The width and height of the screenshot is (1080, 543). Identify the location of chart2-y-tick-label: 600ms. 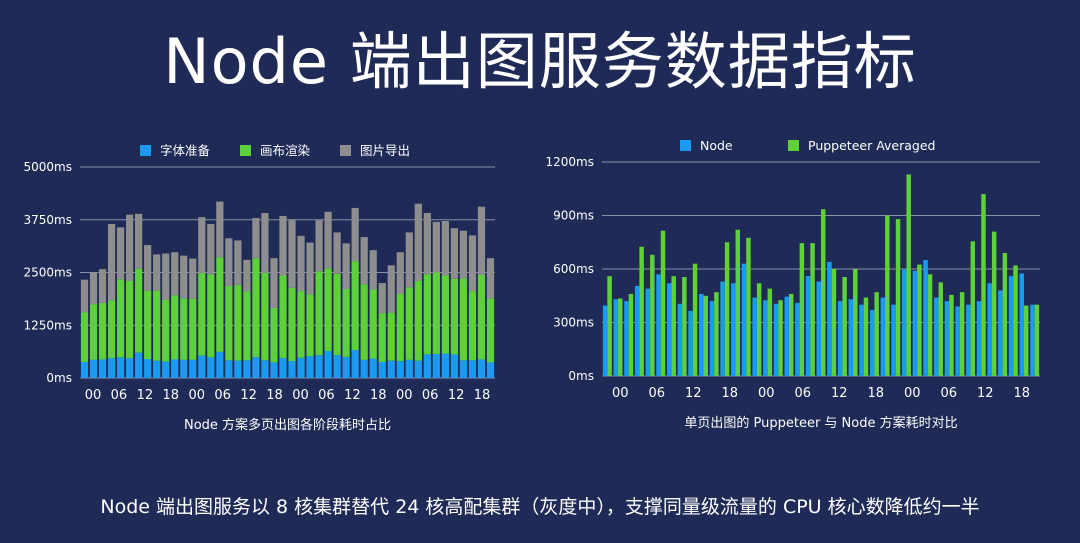
(573, 269).